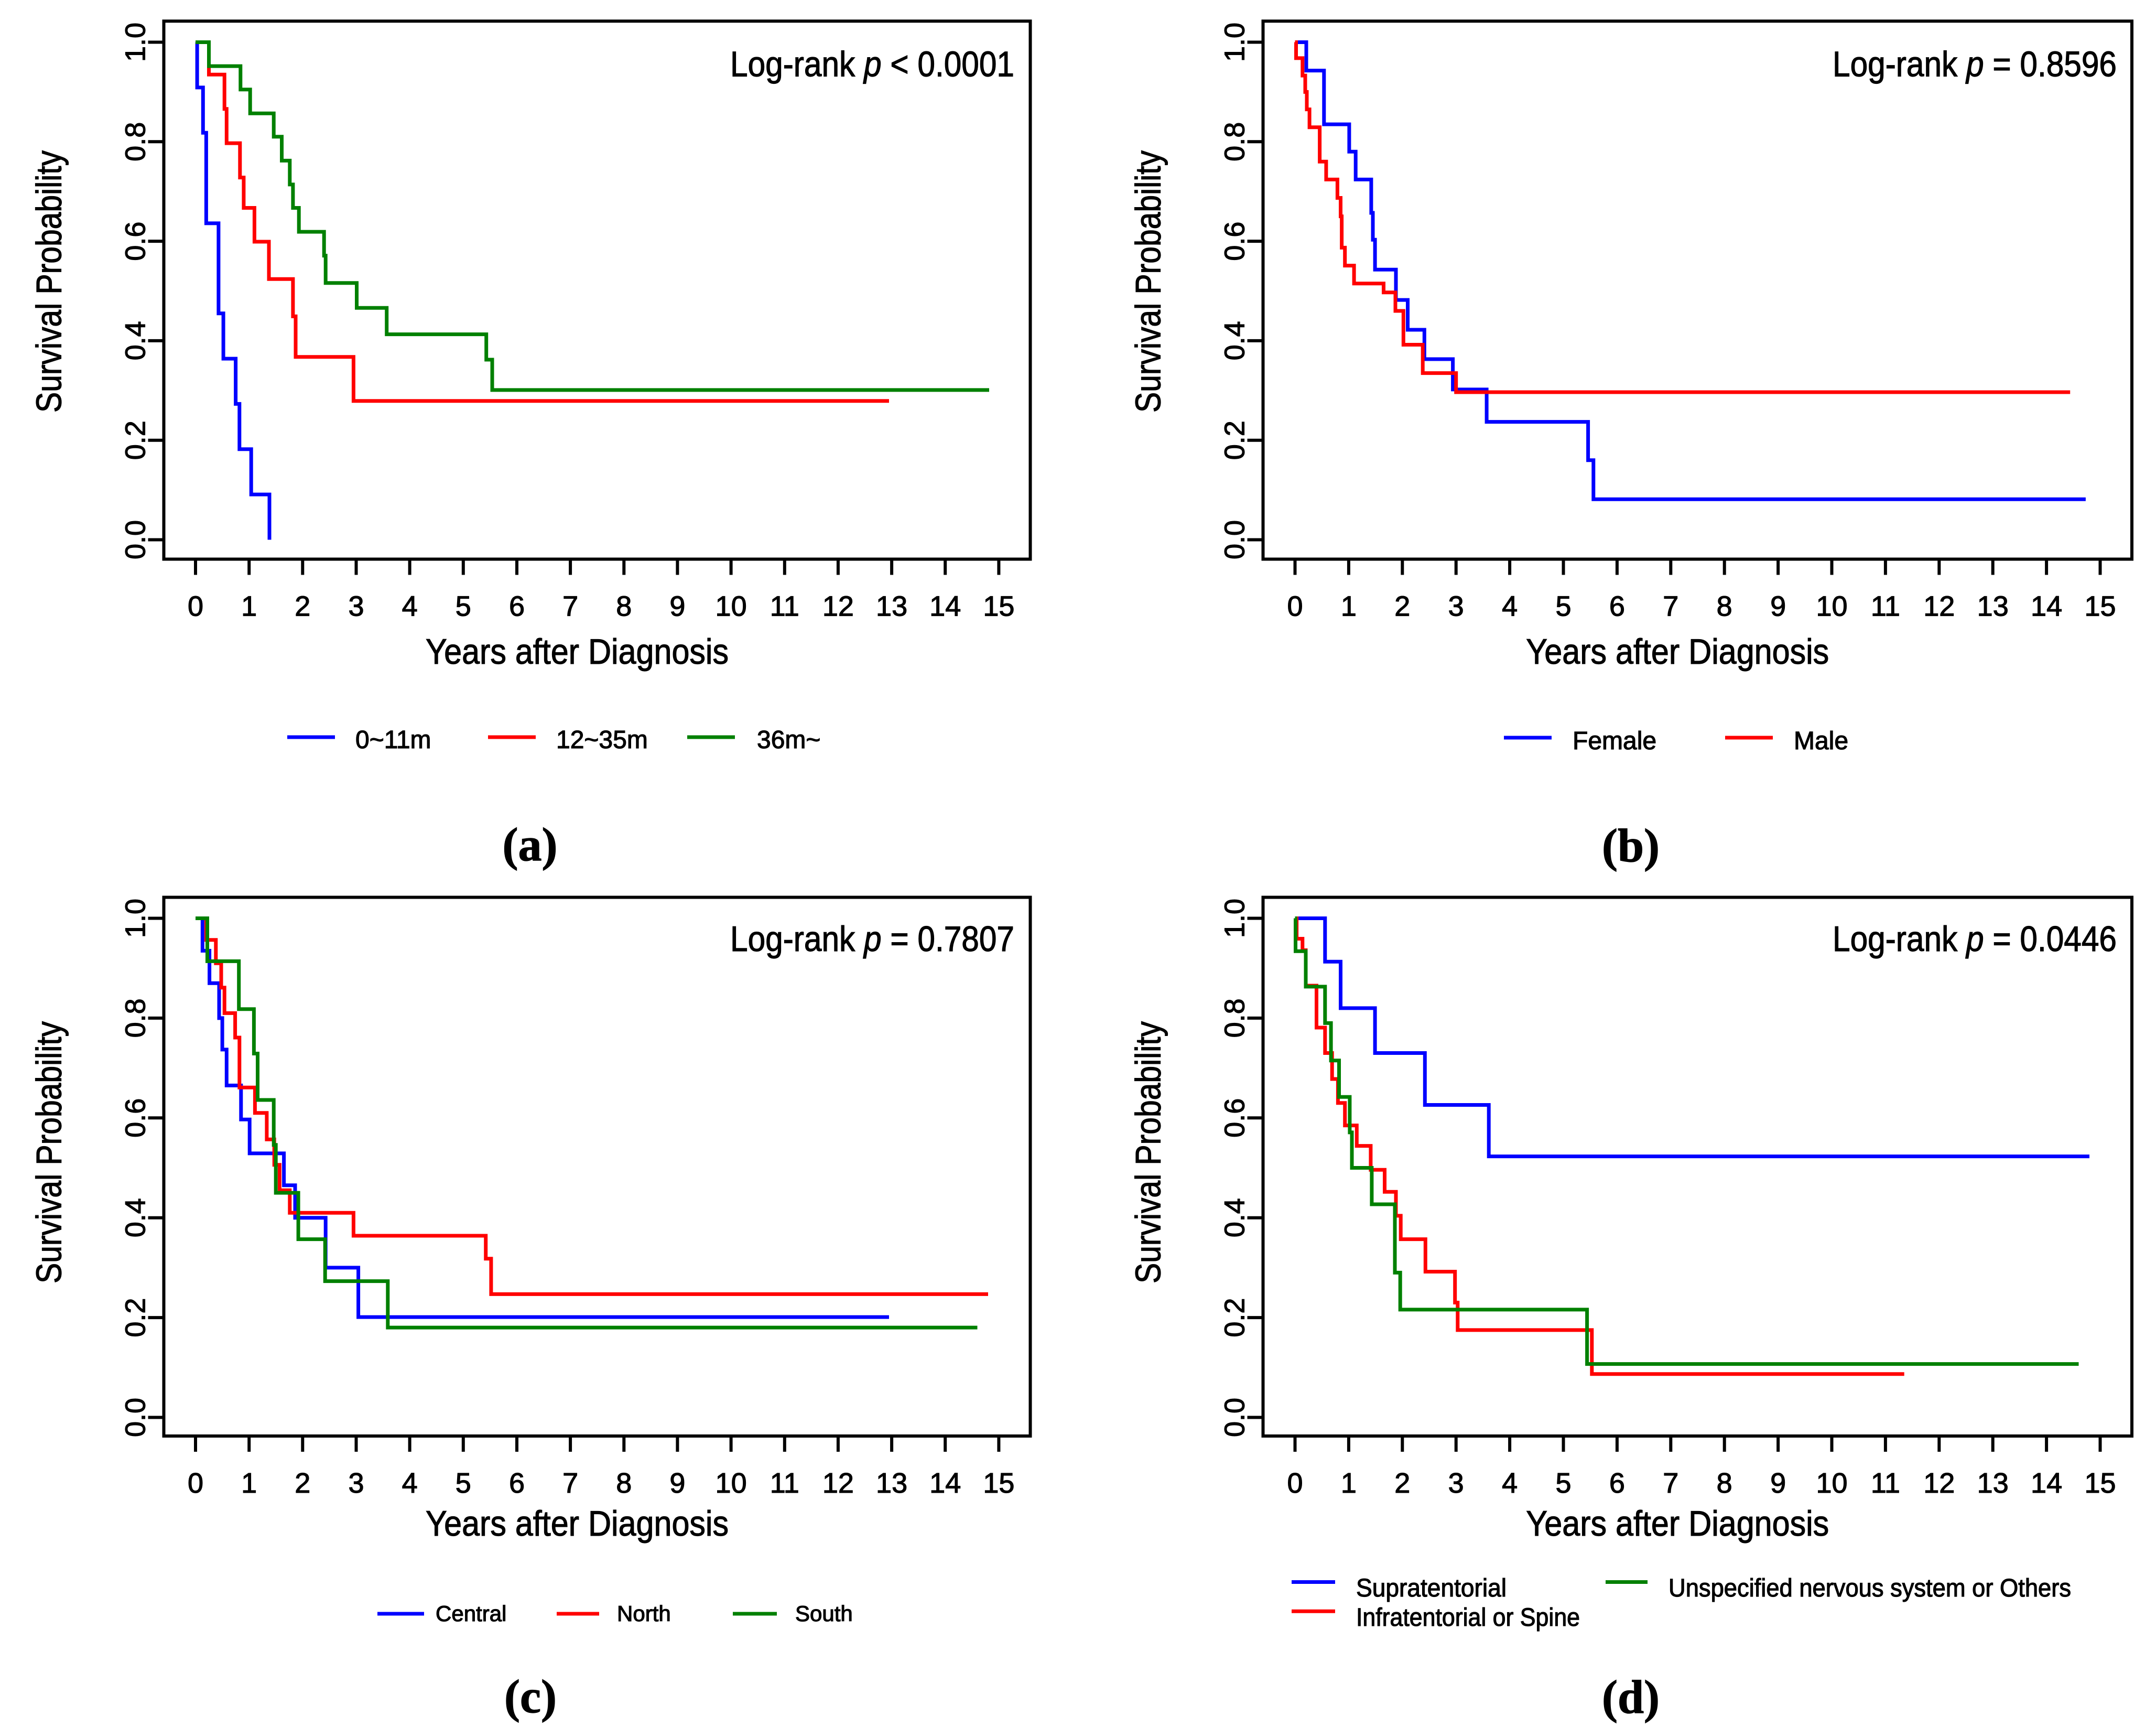 The width and height of the screenshot is (2156, 1727). What do you see at coordinates (1614, 741) in the screenshot?
I see `svg-text: Female` at bounding box center [1614, 741].